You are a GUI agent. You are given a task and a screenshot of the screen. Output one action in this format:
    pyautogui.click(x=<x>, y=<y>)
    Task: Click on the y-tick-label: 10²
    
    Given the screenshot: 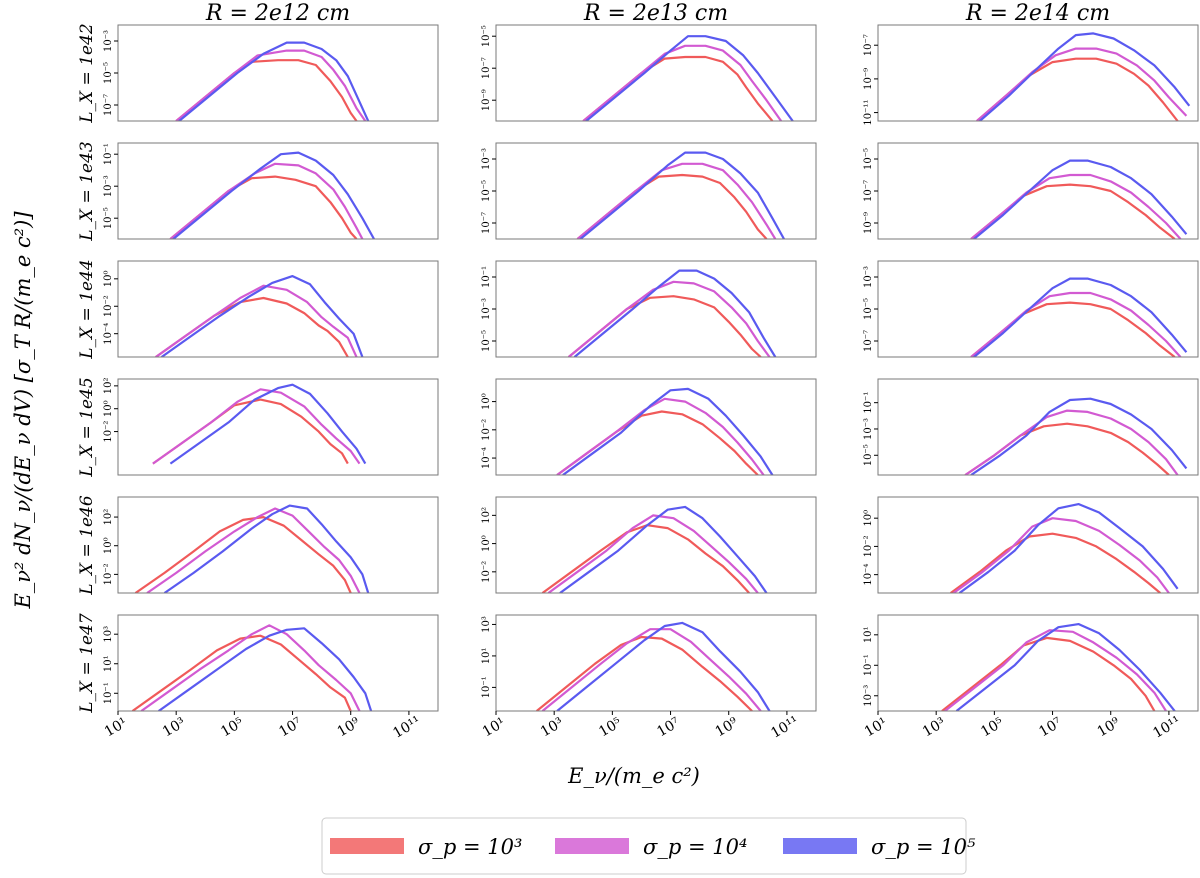 What is the action you would take?
    pyautogui.click(x=108, y=385)
    